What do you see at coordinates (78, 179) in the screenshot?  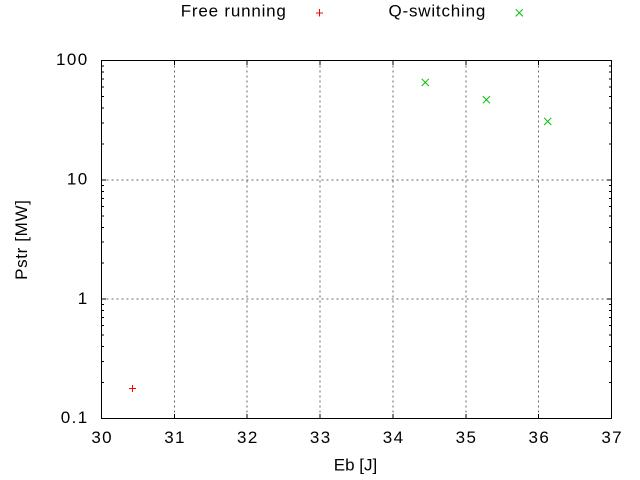 I see `svg-text: 10` at bounding box center [78, 179].